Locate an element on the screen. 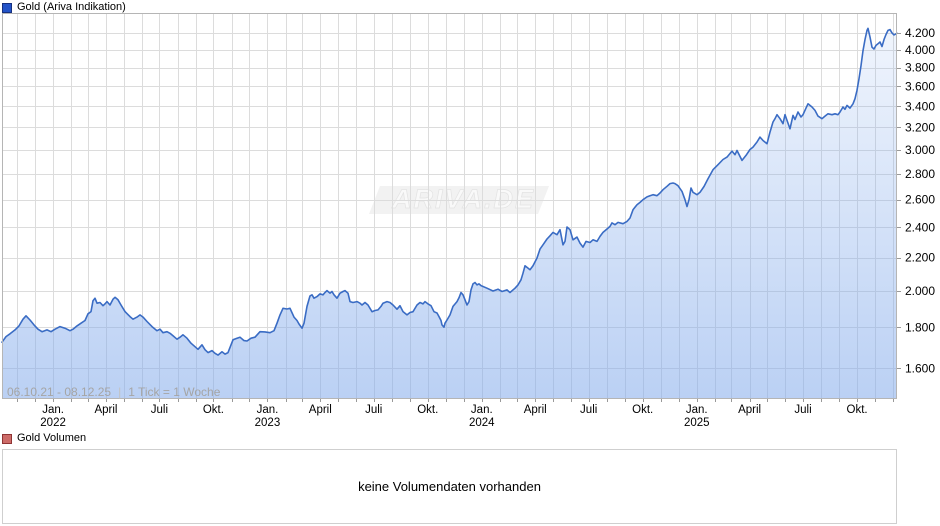 The height and width of the screenshot is (526, 940). date-range-label: 06.10.21 - 08.12.25 is located at coordinates (59, 392).